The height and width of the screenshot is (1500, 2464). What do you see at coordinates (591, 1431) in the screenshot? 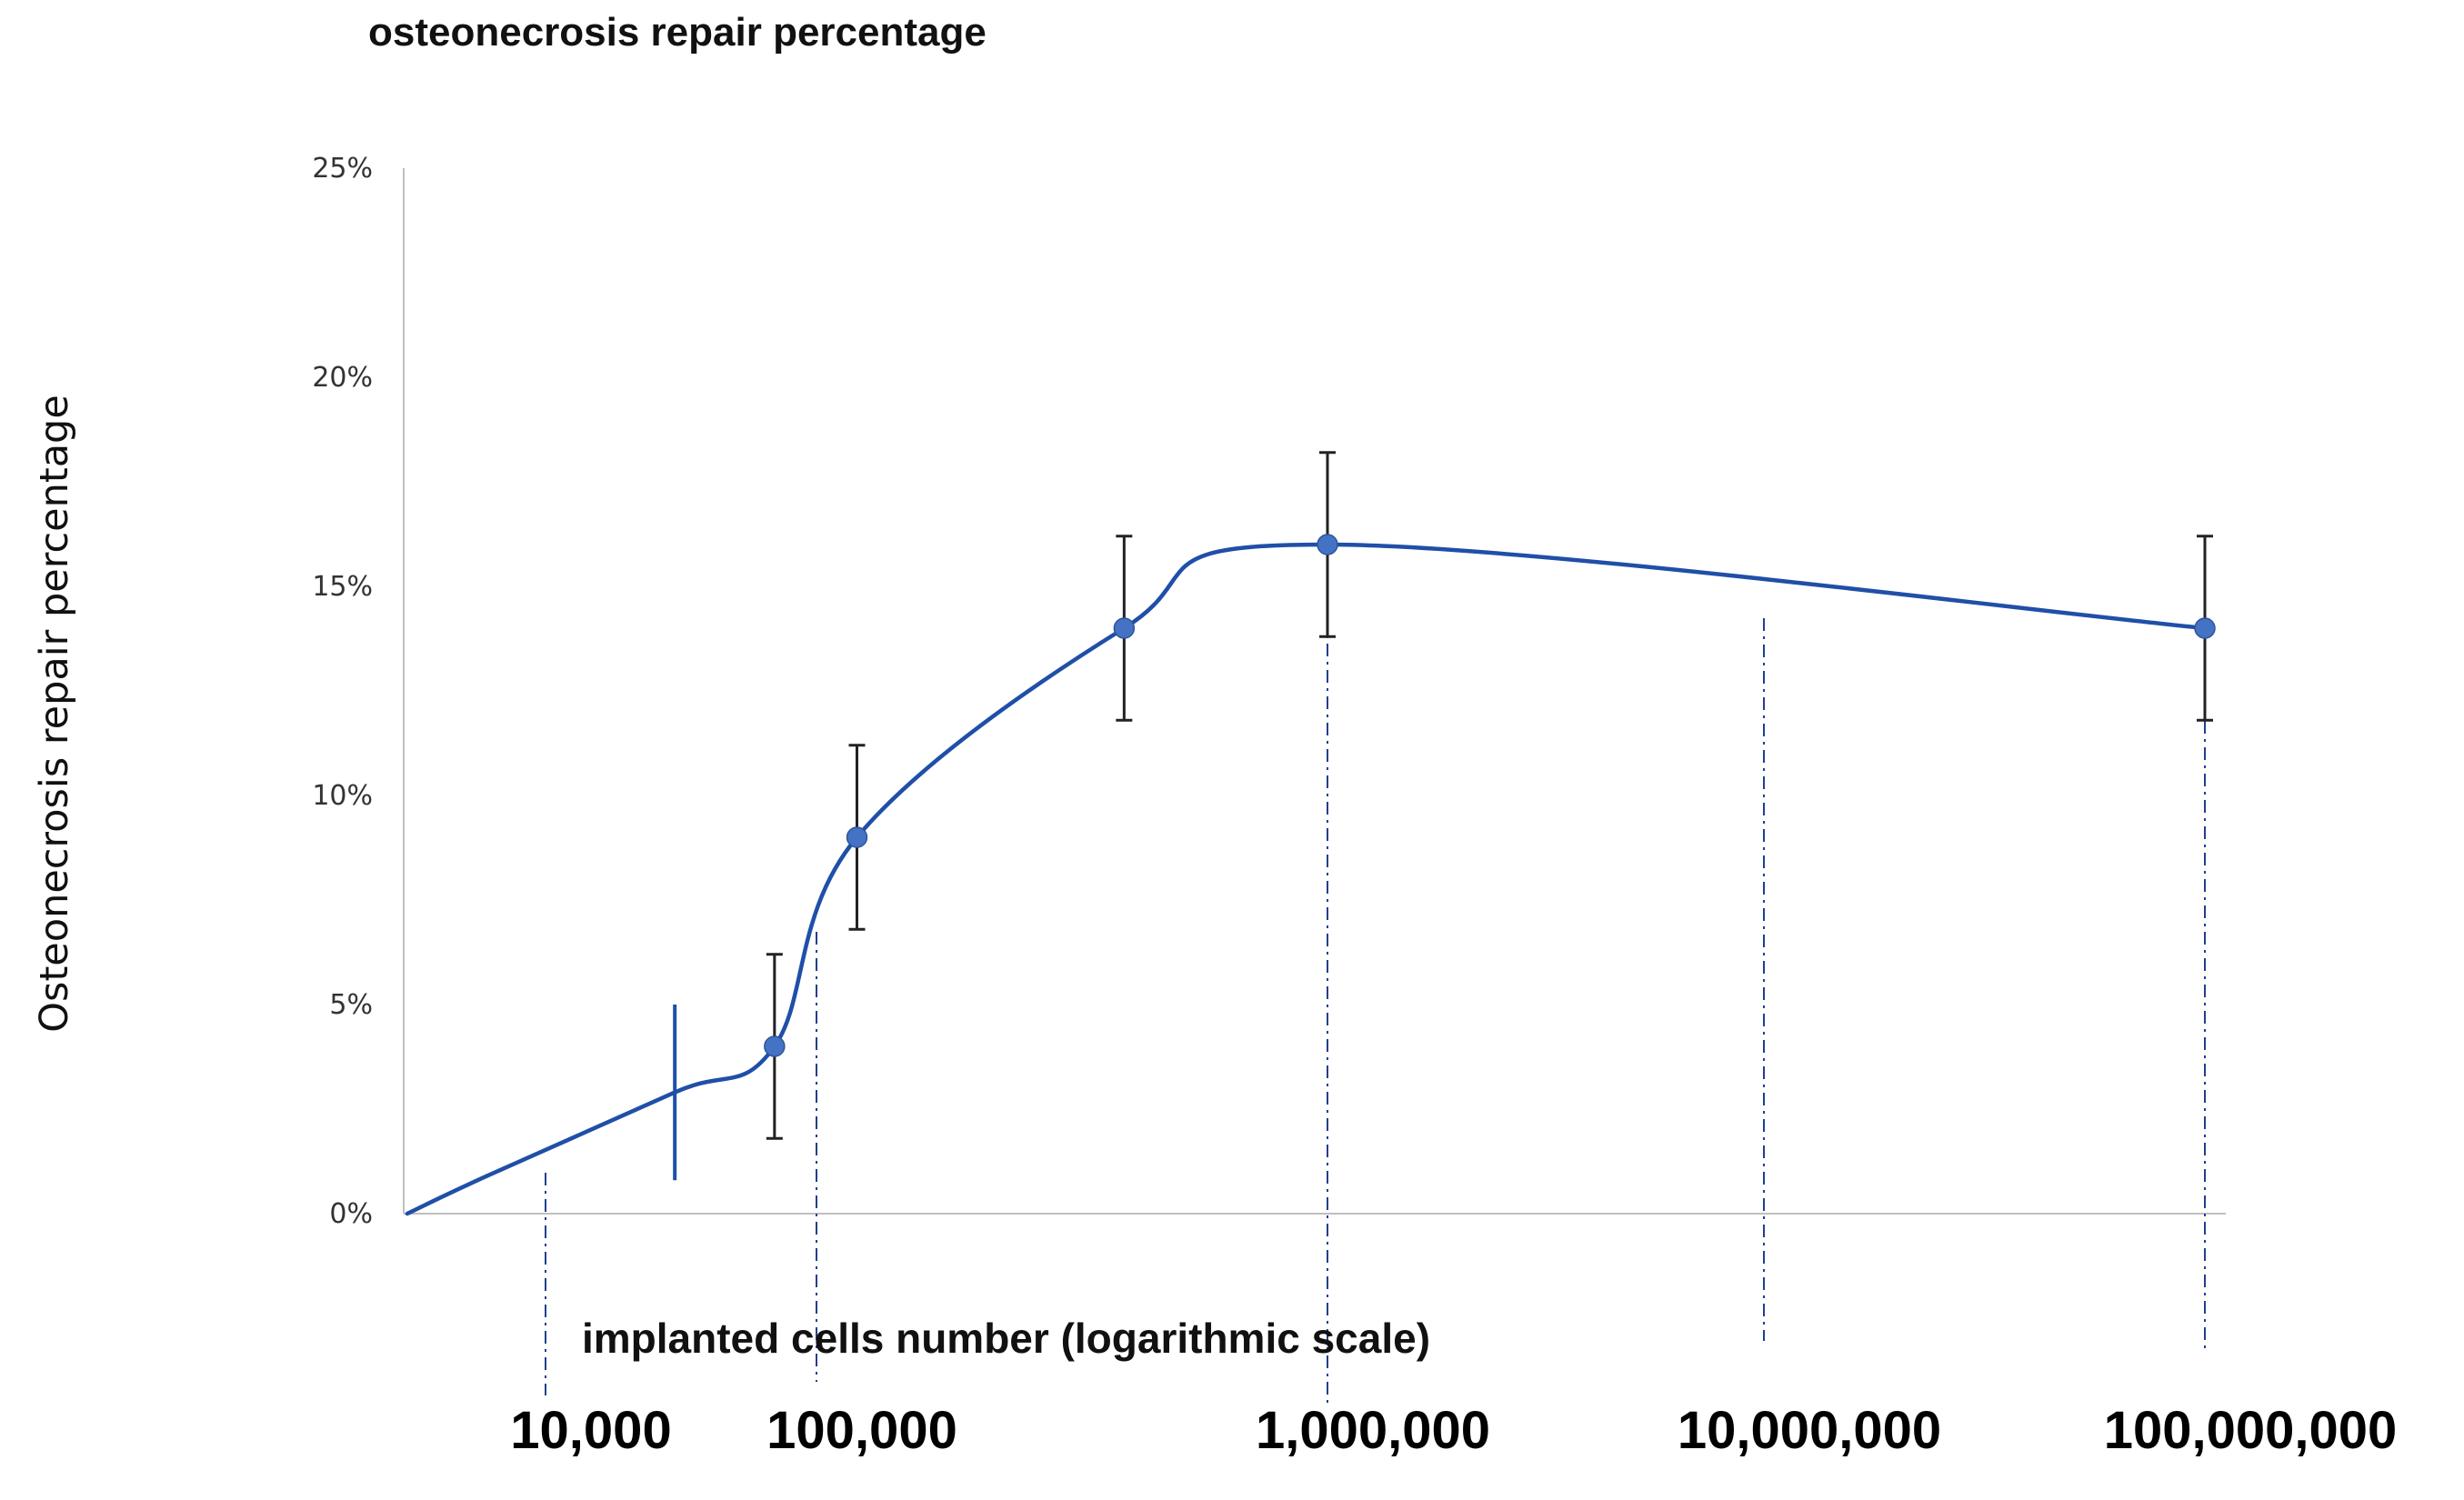
I see `x-tick-label: 10,000` at bounding box center [591, 1431].